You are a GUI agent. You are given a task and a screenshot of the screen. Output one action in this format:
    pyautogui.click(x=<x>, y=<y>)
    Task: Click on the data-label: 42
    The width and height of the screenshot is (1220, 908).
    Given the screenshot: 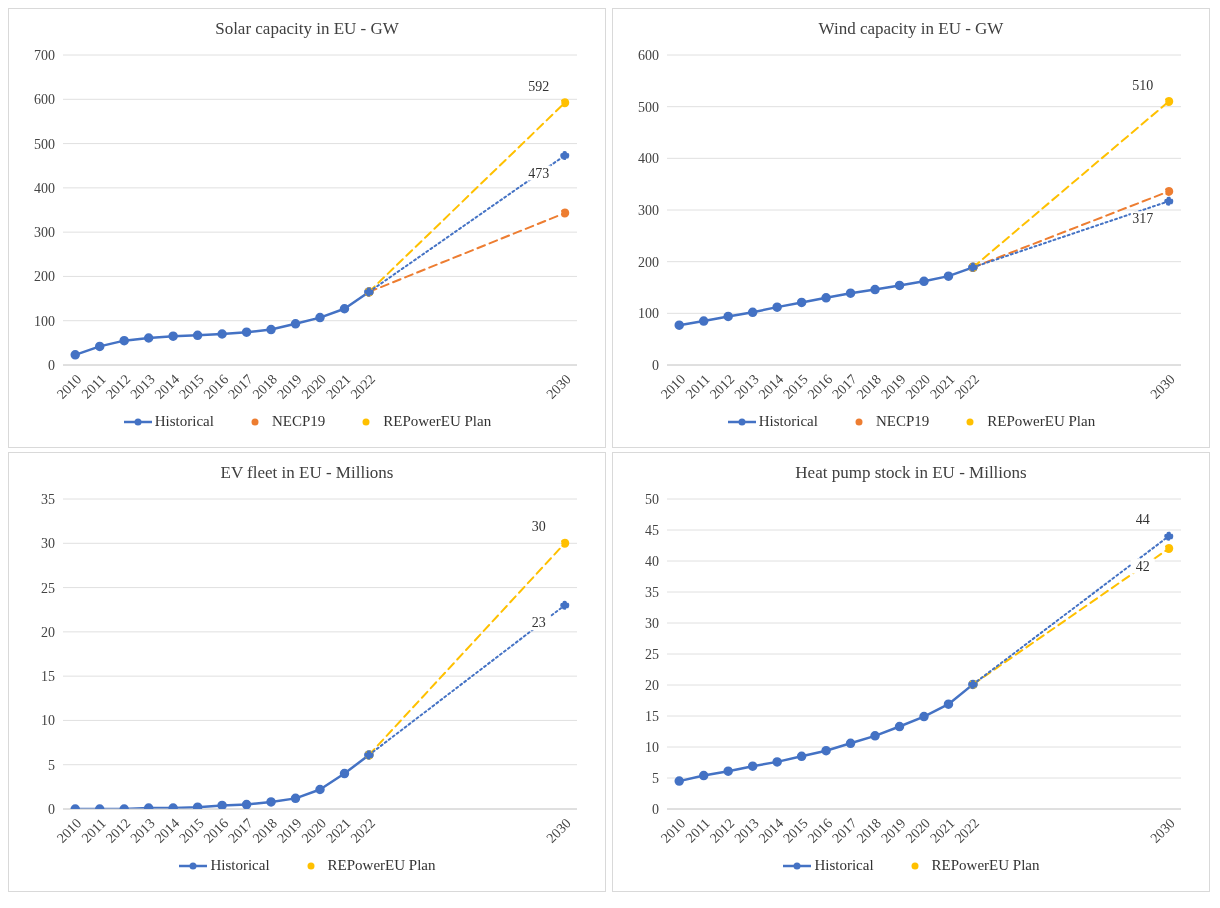 What is the action you would take?
    pyautogui.click(x=1142, y=566)
    